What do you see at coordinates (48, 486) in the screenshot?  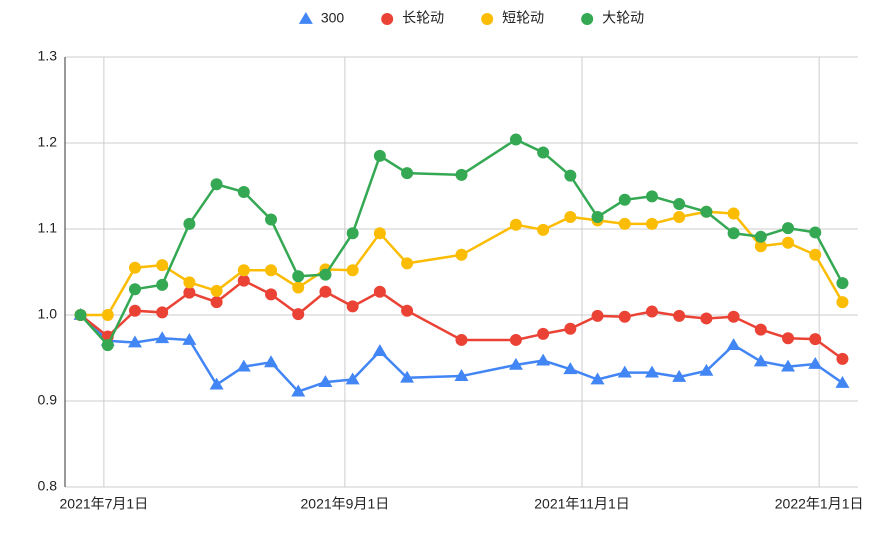 I see `y-tick-label: 0.8` at bounding box center [48, 486].